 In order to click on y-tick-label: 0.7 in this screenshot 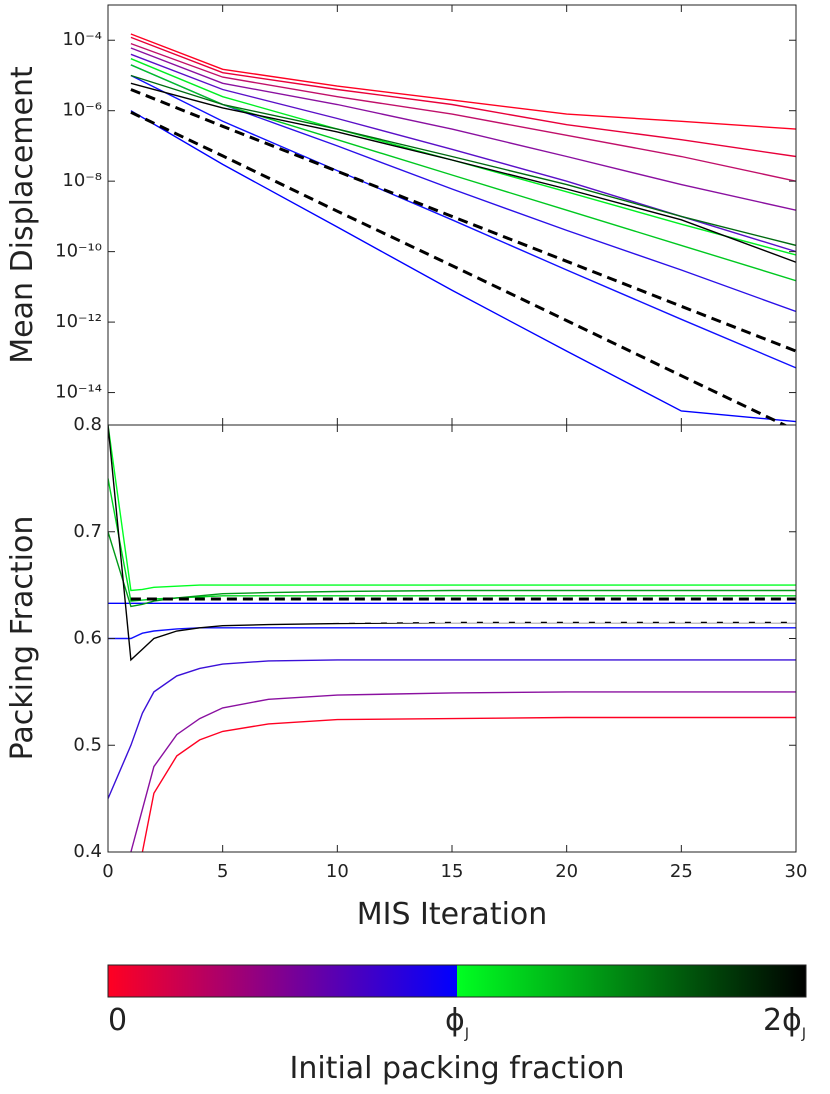, I will do `click(87, 531)`.